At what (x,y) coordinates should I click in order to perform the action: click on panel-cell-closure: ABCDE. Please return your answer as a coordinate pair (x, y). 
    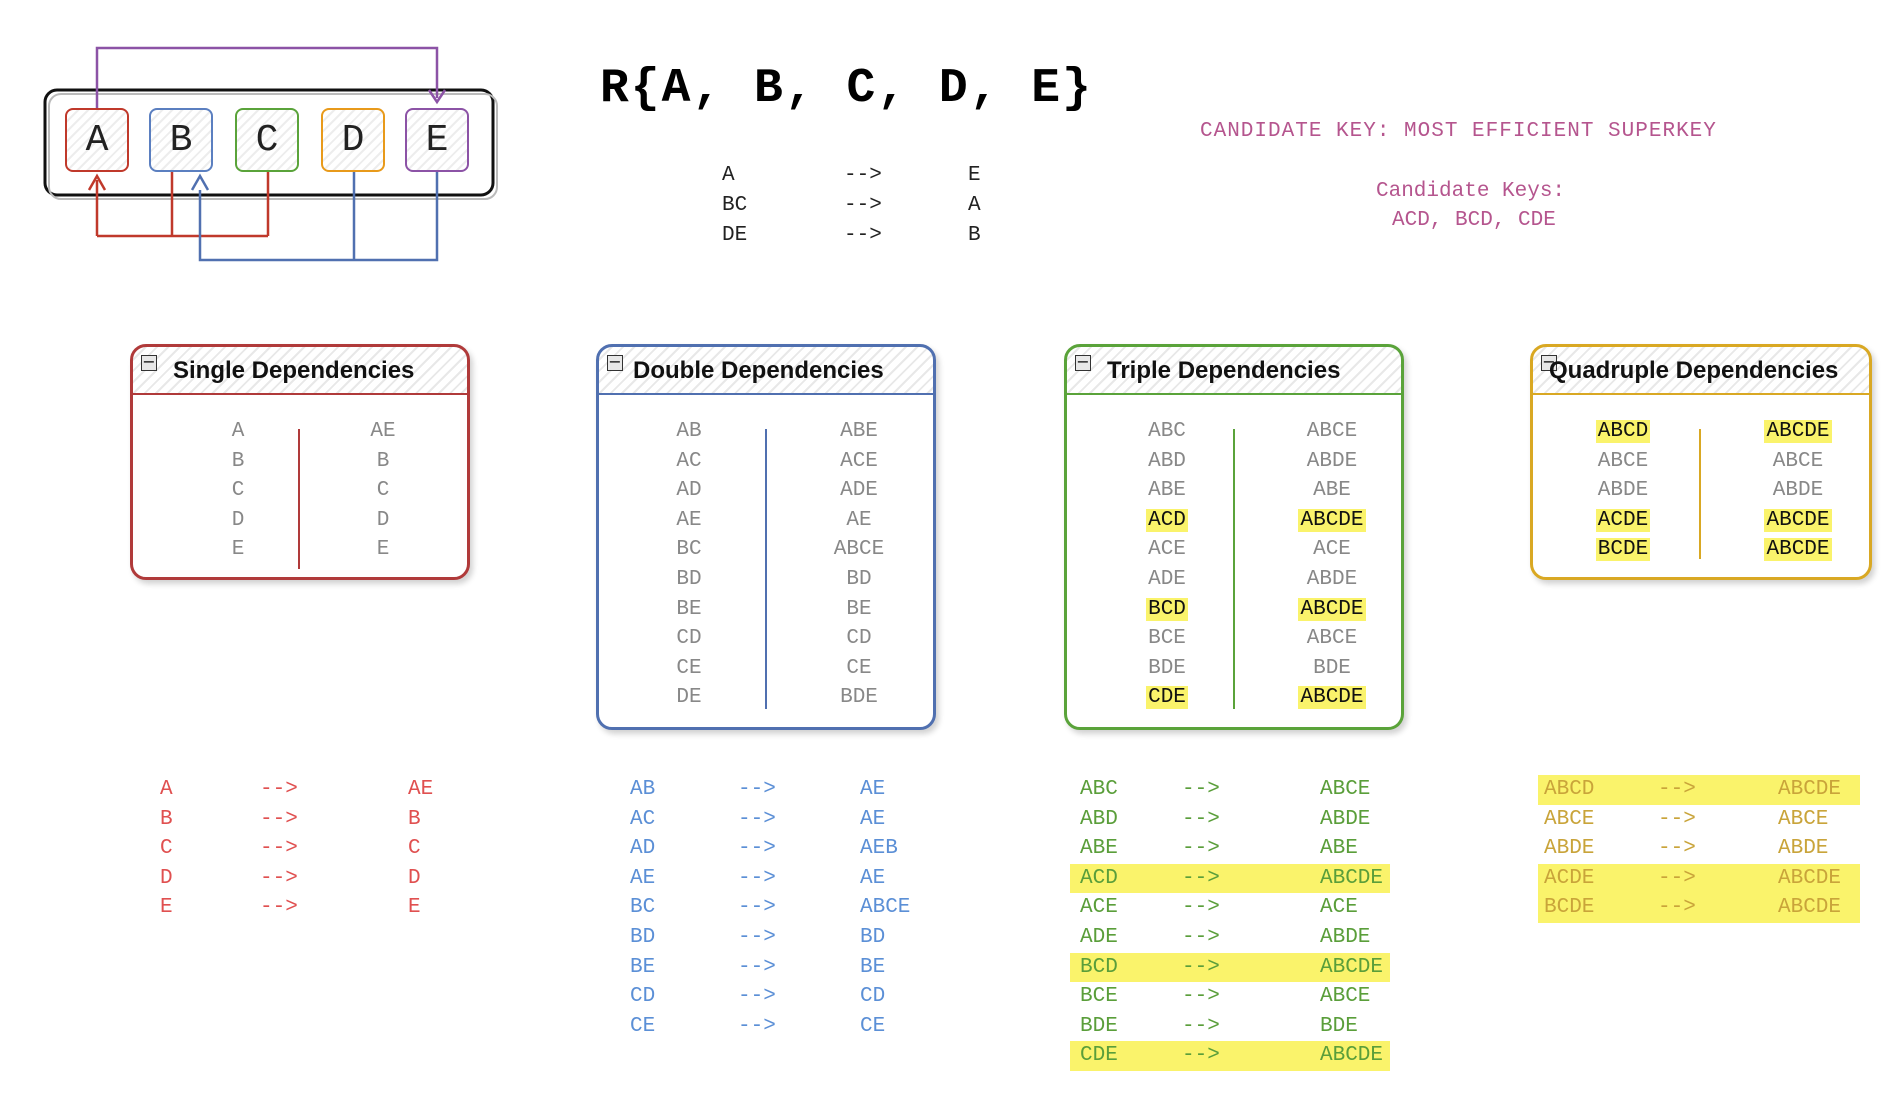
    Looking at the image, I should click on (1332, 698).